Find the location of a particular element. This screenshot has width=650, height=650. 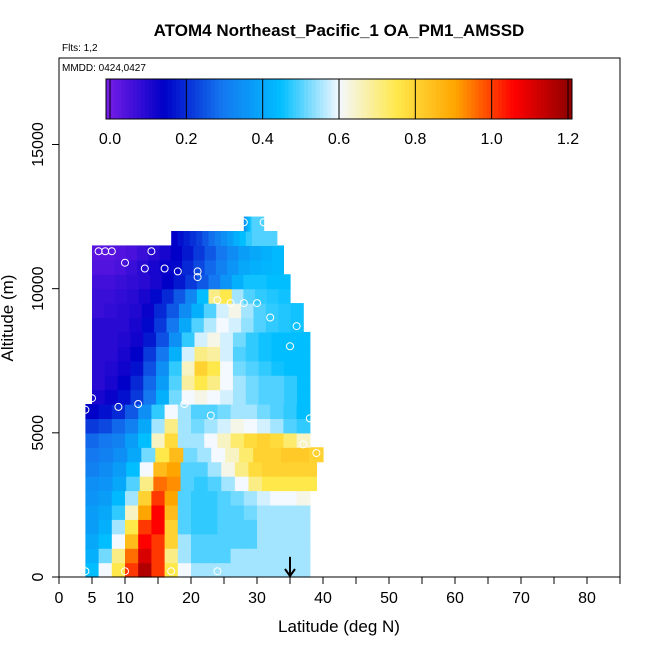

x-tick-label-9: 80 is located at coordinates (587, 598).